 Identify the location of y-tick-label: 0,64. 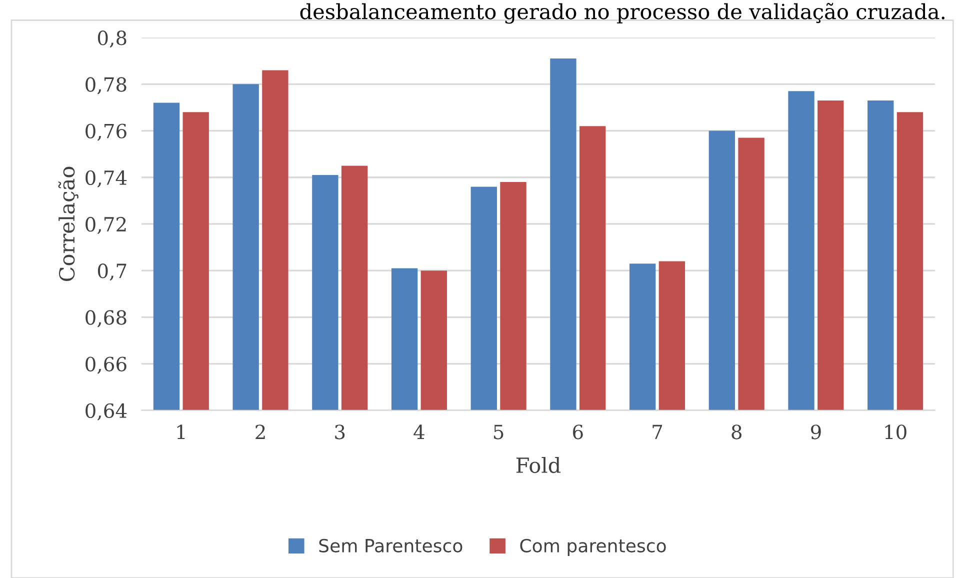
(106, 411).